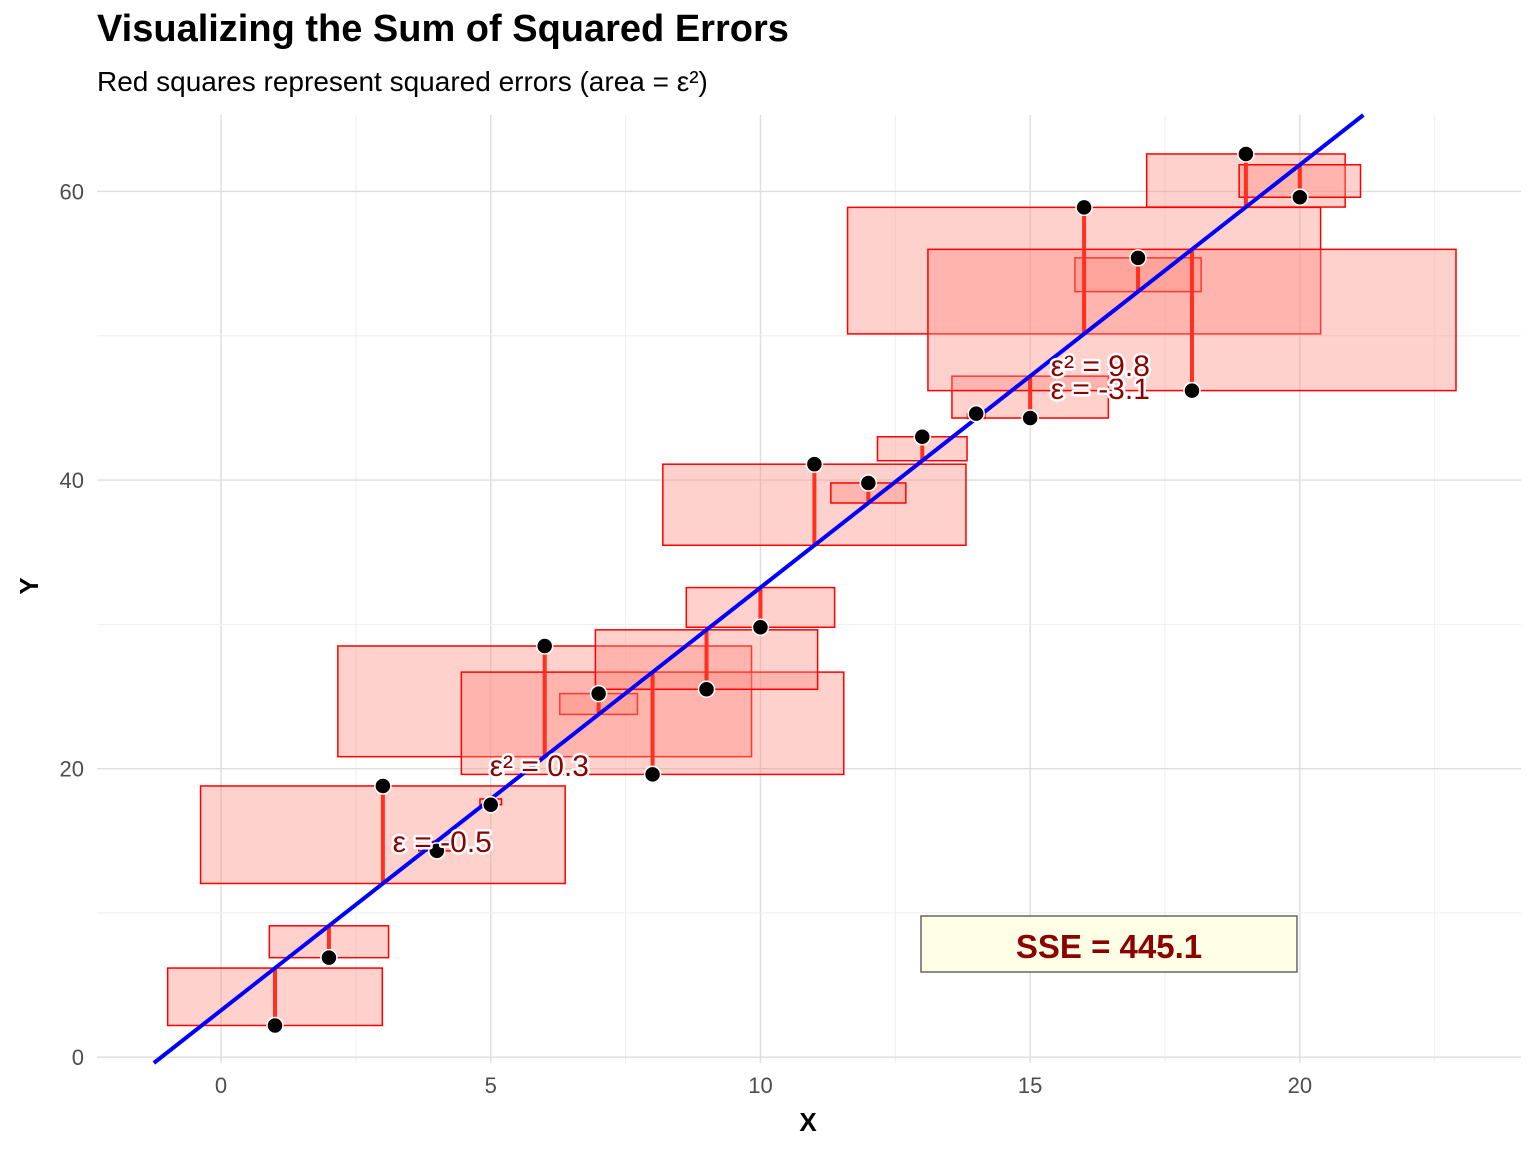 The height and width of the screenshot is (1152, 1536). I want to click on residual-annotation: ε² = 0.3, so click(539, 766).